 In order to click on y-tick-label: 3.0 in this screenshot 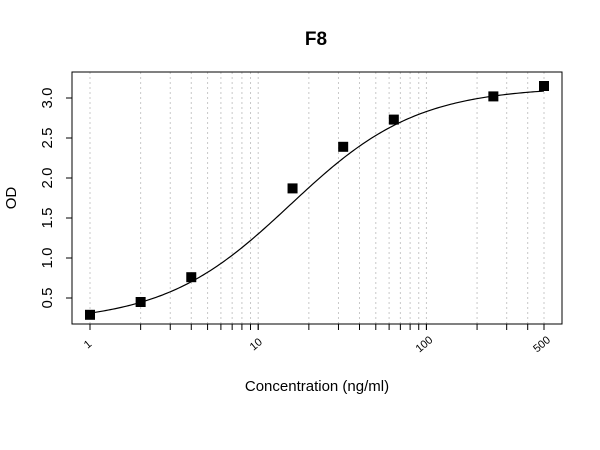, I will do `click(47, 98)`.